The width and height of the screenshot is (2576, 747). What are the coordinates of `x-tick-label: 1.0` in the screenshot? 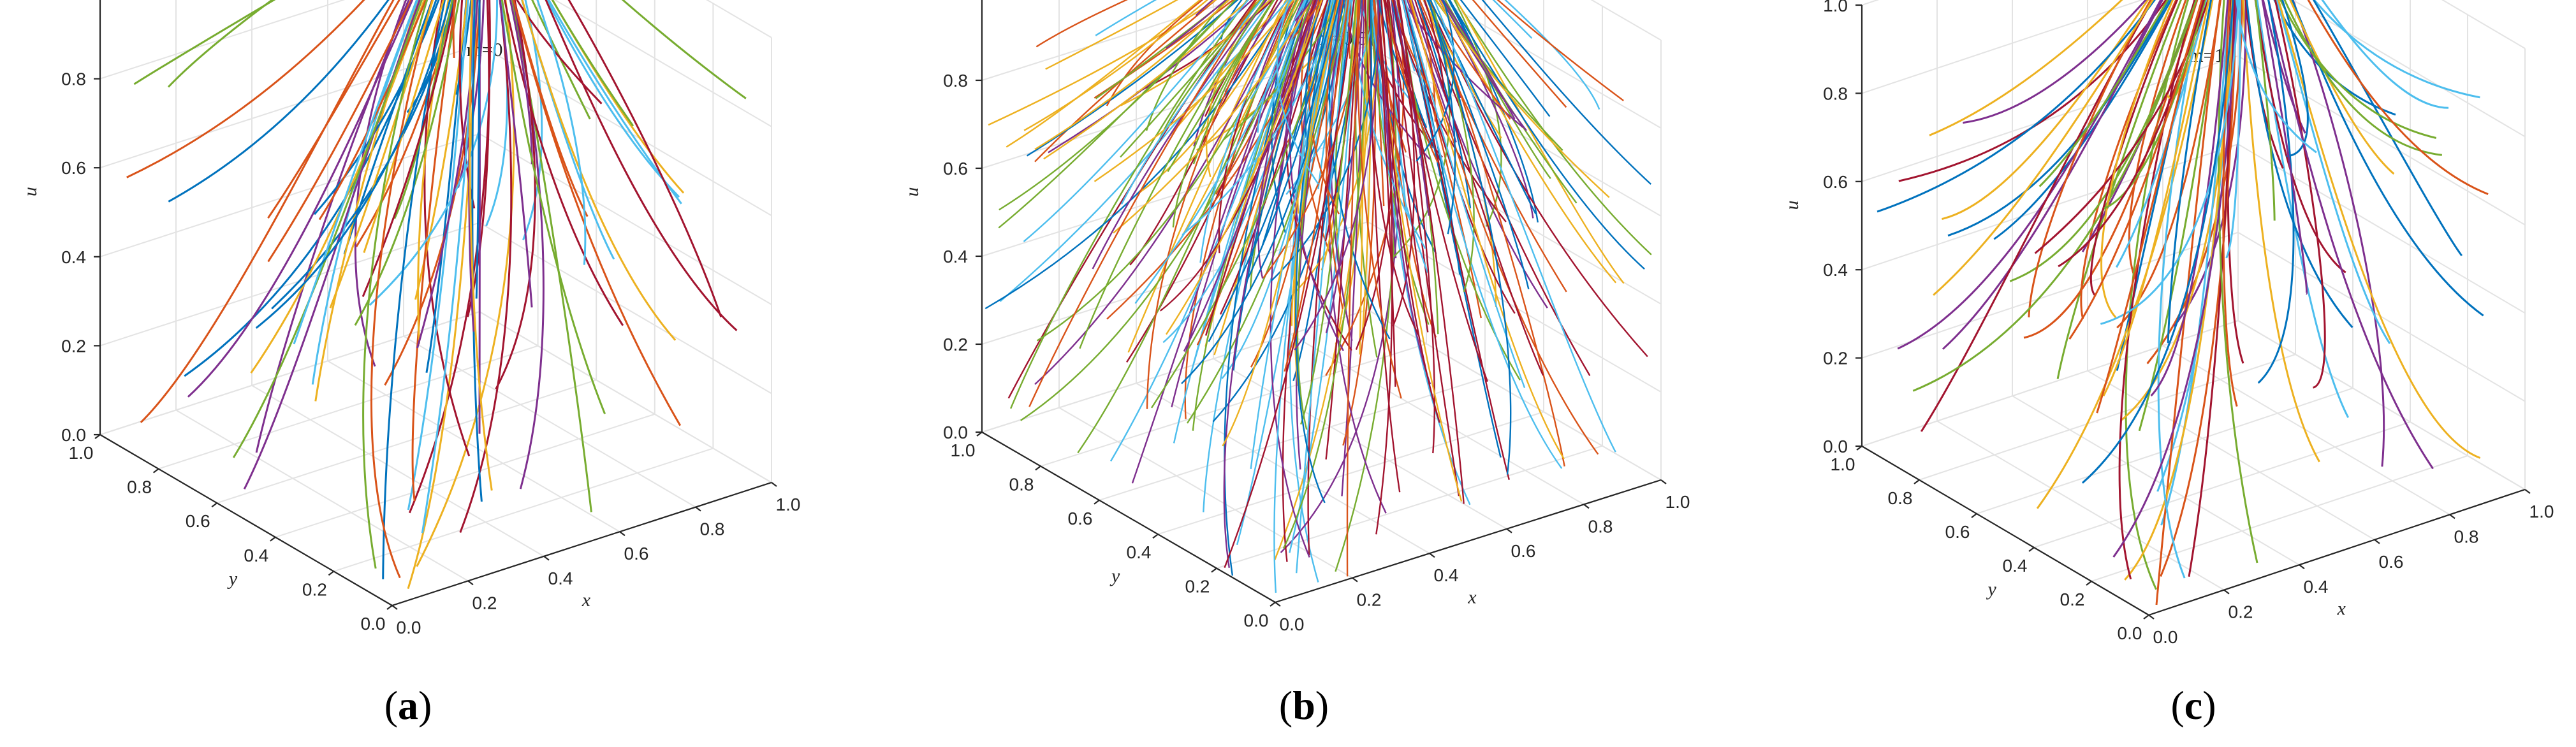 It's located at (788, 504).